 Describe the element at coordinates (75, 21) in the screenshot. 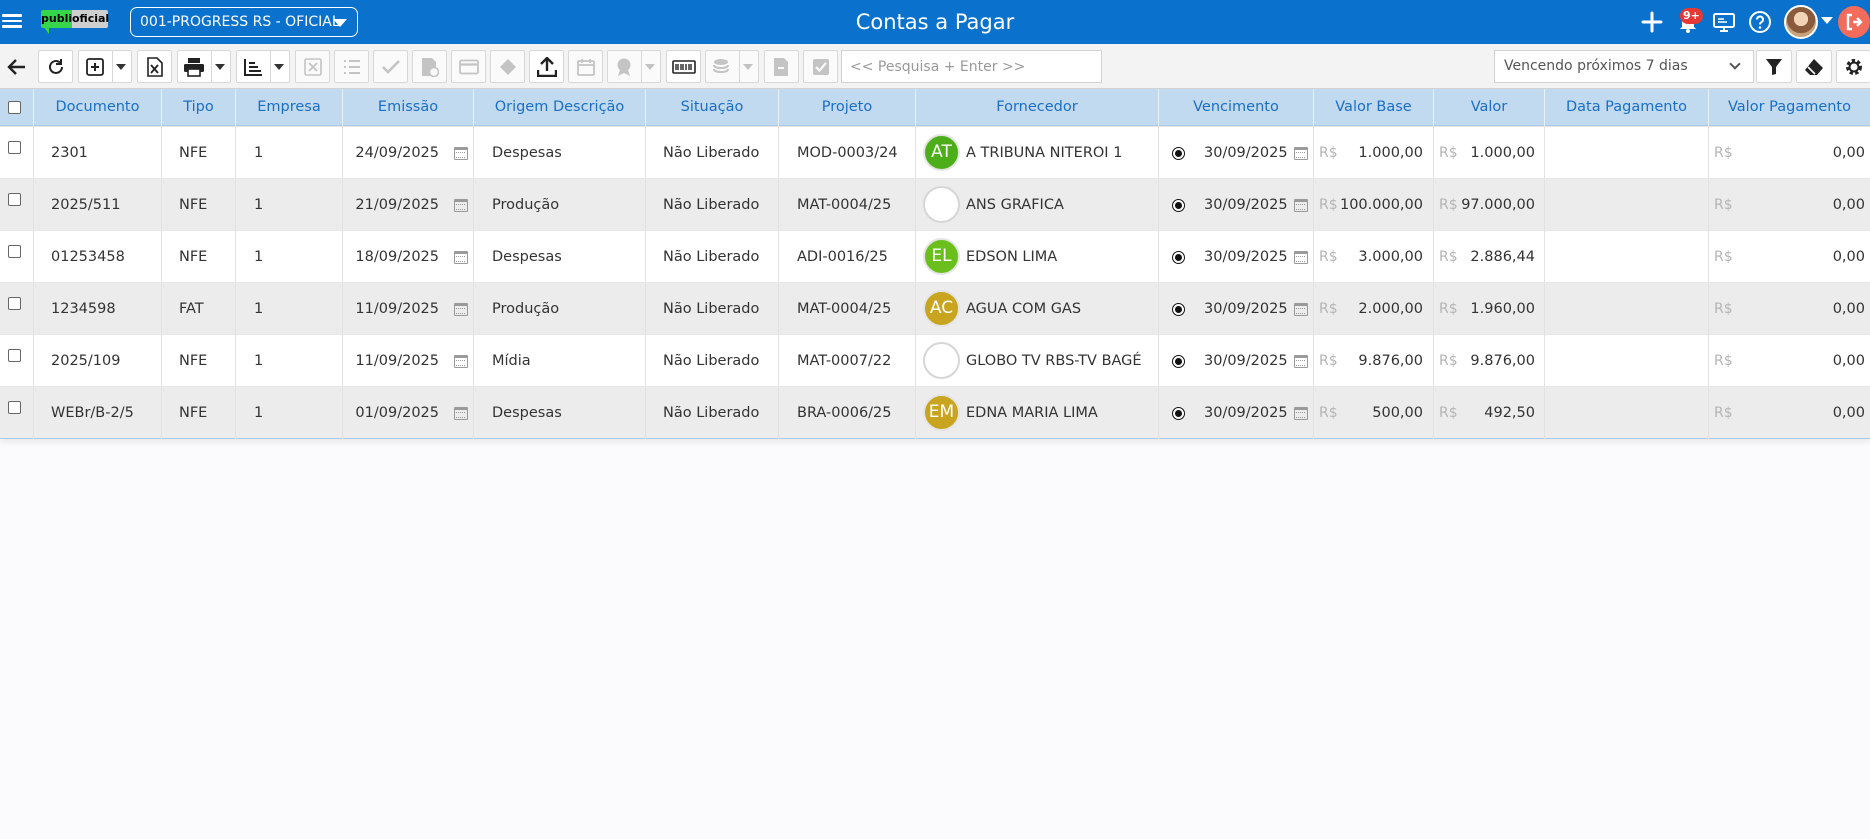

I see `app-logo: publi oficial` at that location.